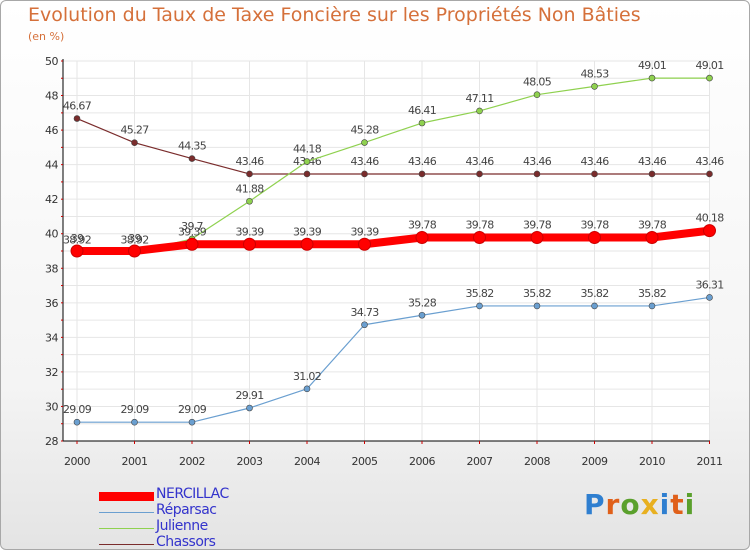  Describe the element at coordinates (393, 240) in the screenshot. I see `series-line-nercillac` at that location.